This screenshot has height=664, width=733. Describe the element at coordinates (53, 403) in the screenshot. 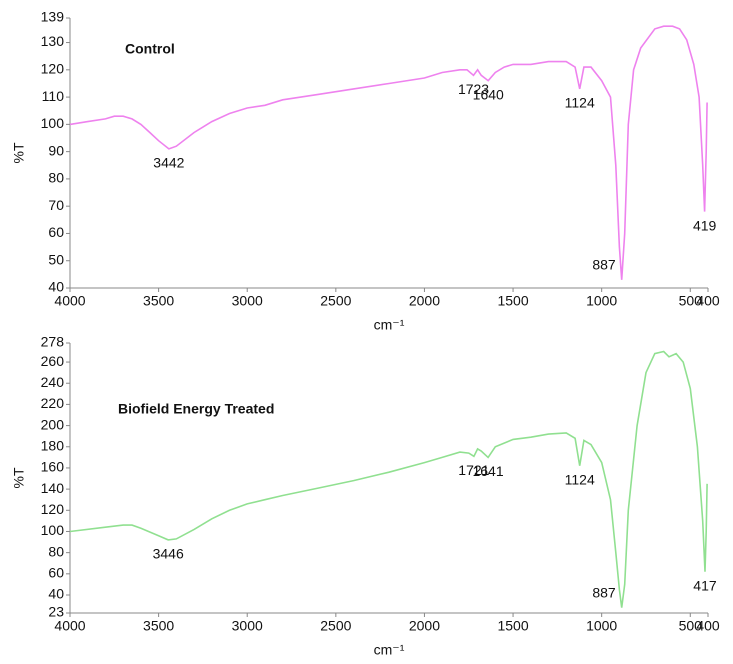

I see `y-tick-label: 220` at that location.